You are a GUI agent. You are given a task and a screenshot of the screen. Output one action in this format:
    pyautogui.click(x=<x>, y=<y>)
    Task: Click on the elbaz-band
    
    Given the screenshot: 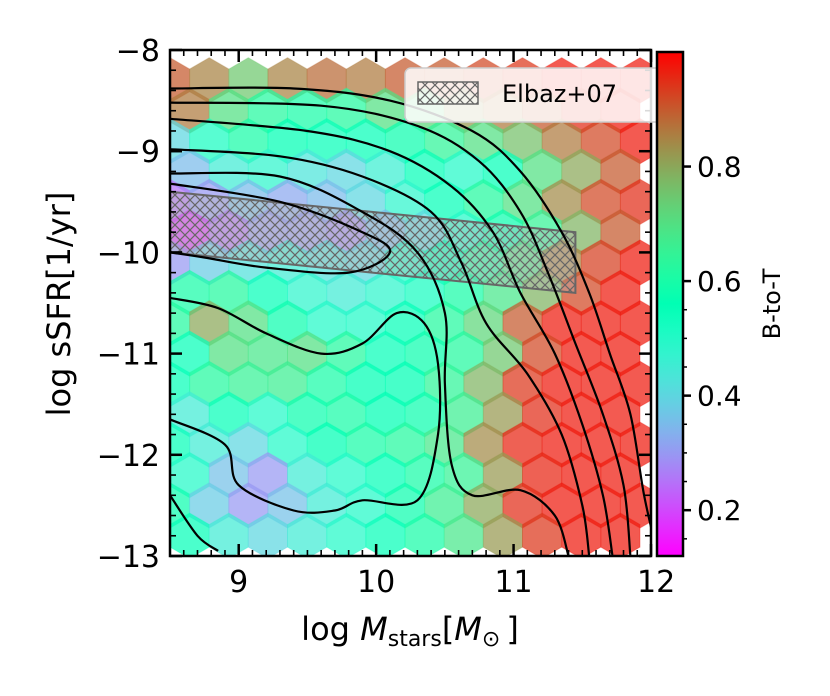 What is the action you would take?
    pyautogui.click(x=373, y=242)
    